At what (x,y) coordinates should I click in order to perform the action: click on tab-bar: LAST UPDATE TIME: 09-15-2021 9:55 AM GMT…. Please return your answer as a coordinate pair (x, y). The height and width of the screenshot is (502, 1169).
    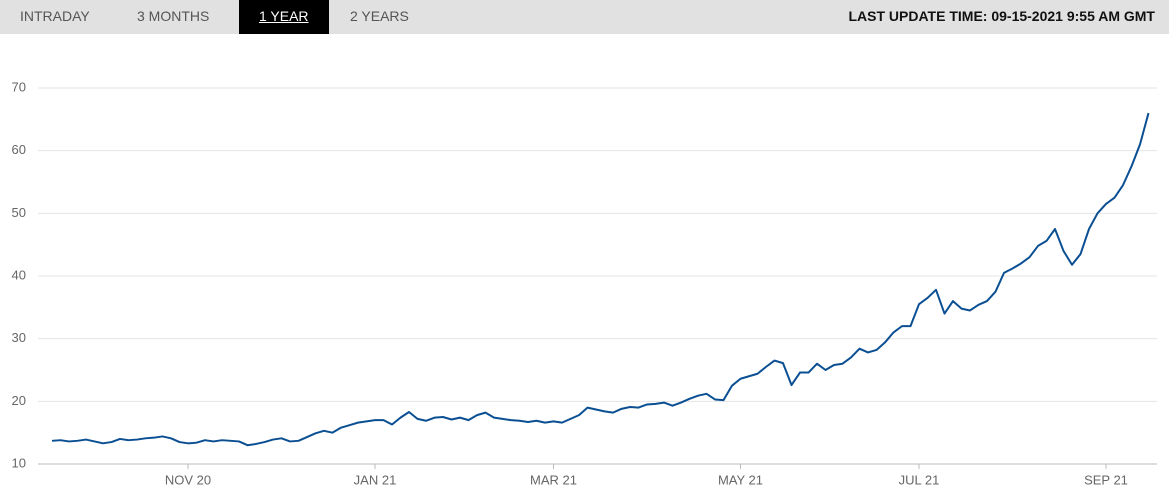
    Looking at the image, I should click on (584, 17).